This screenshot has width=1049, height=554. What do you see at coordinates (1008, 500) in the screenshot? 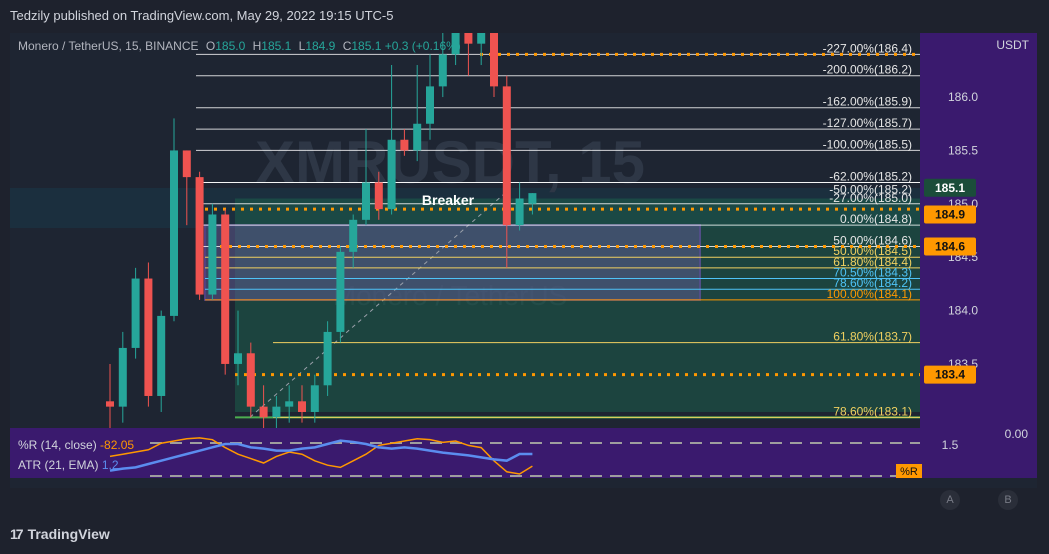
I see `scale-b-button: B` at bounding box center [1008, 500].